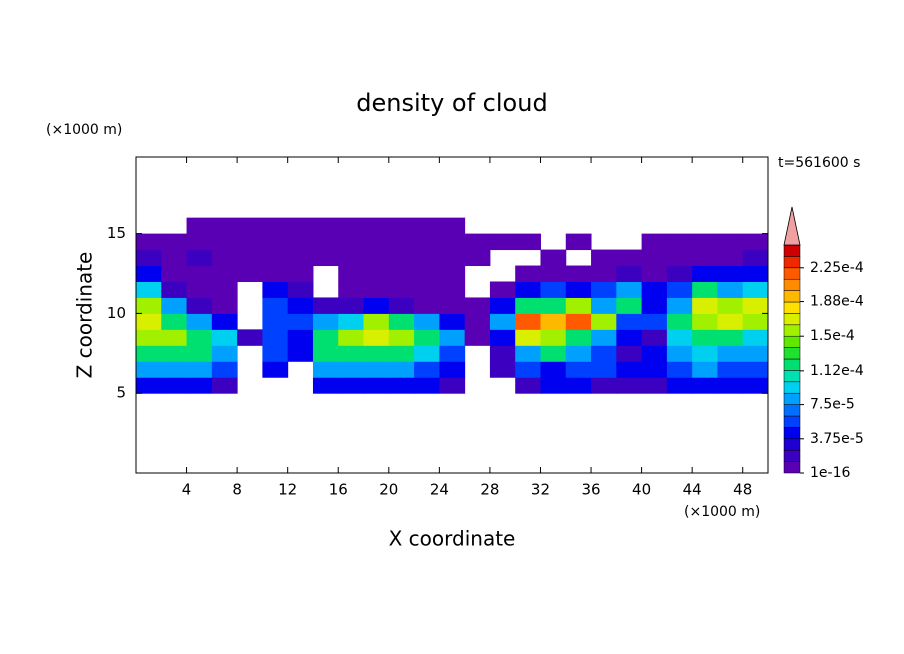 Image resolution: width=904 pixels, height=654 pixels. I want to click on x-tick-label: 32, so click(540, 490).